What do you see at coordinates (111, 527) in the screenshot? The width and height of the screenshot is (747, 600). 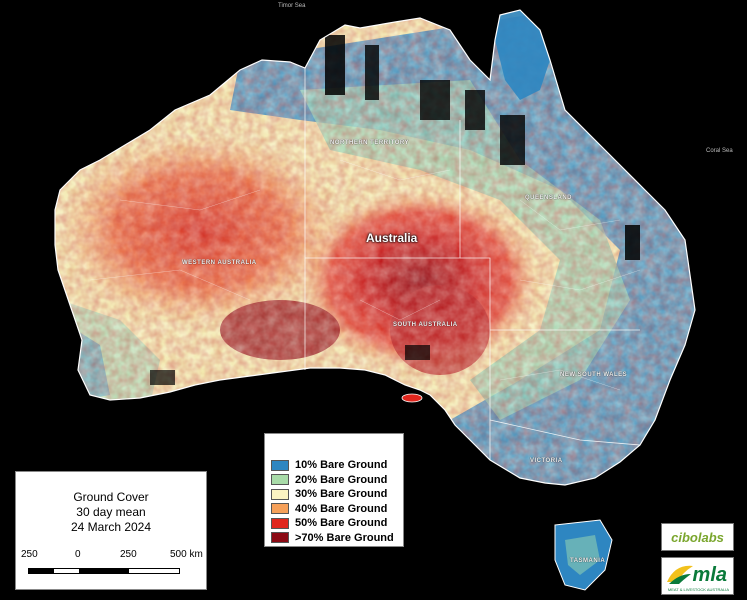 I see `map-date: 24 March 2024` at bounding box center [111, 527].